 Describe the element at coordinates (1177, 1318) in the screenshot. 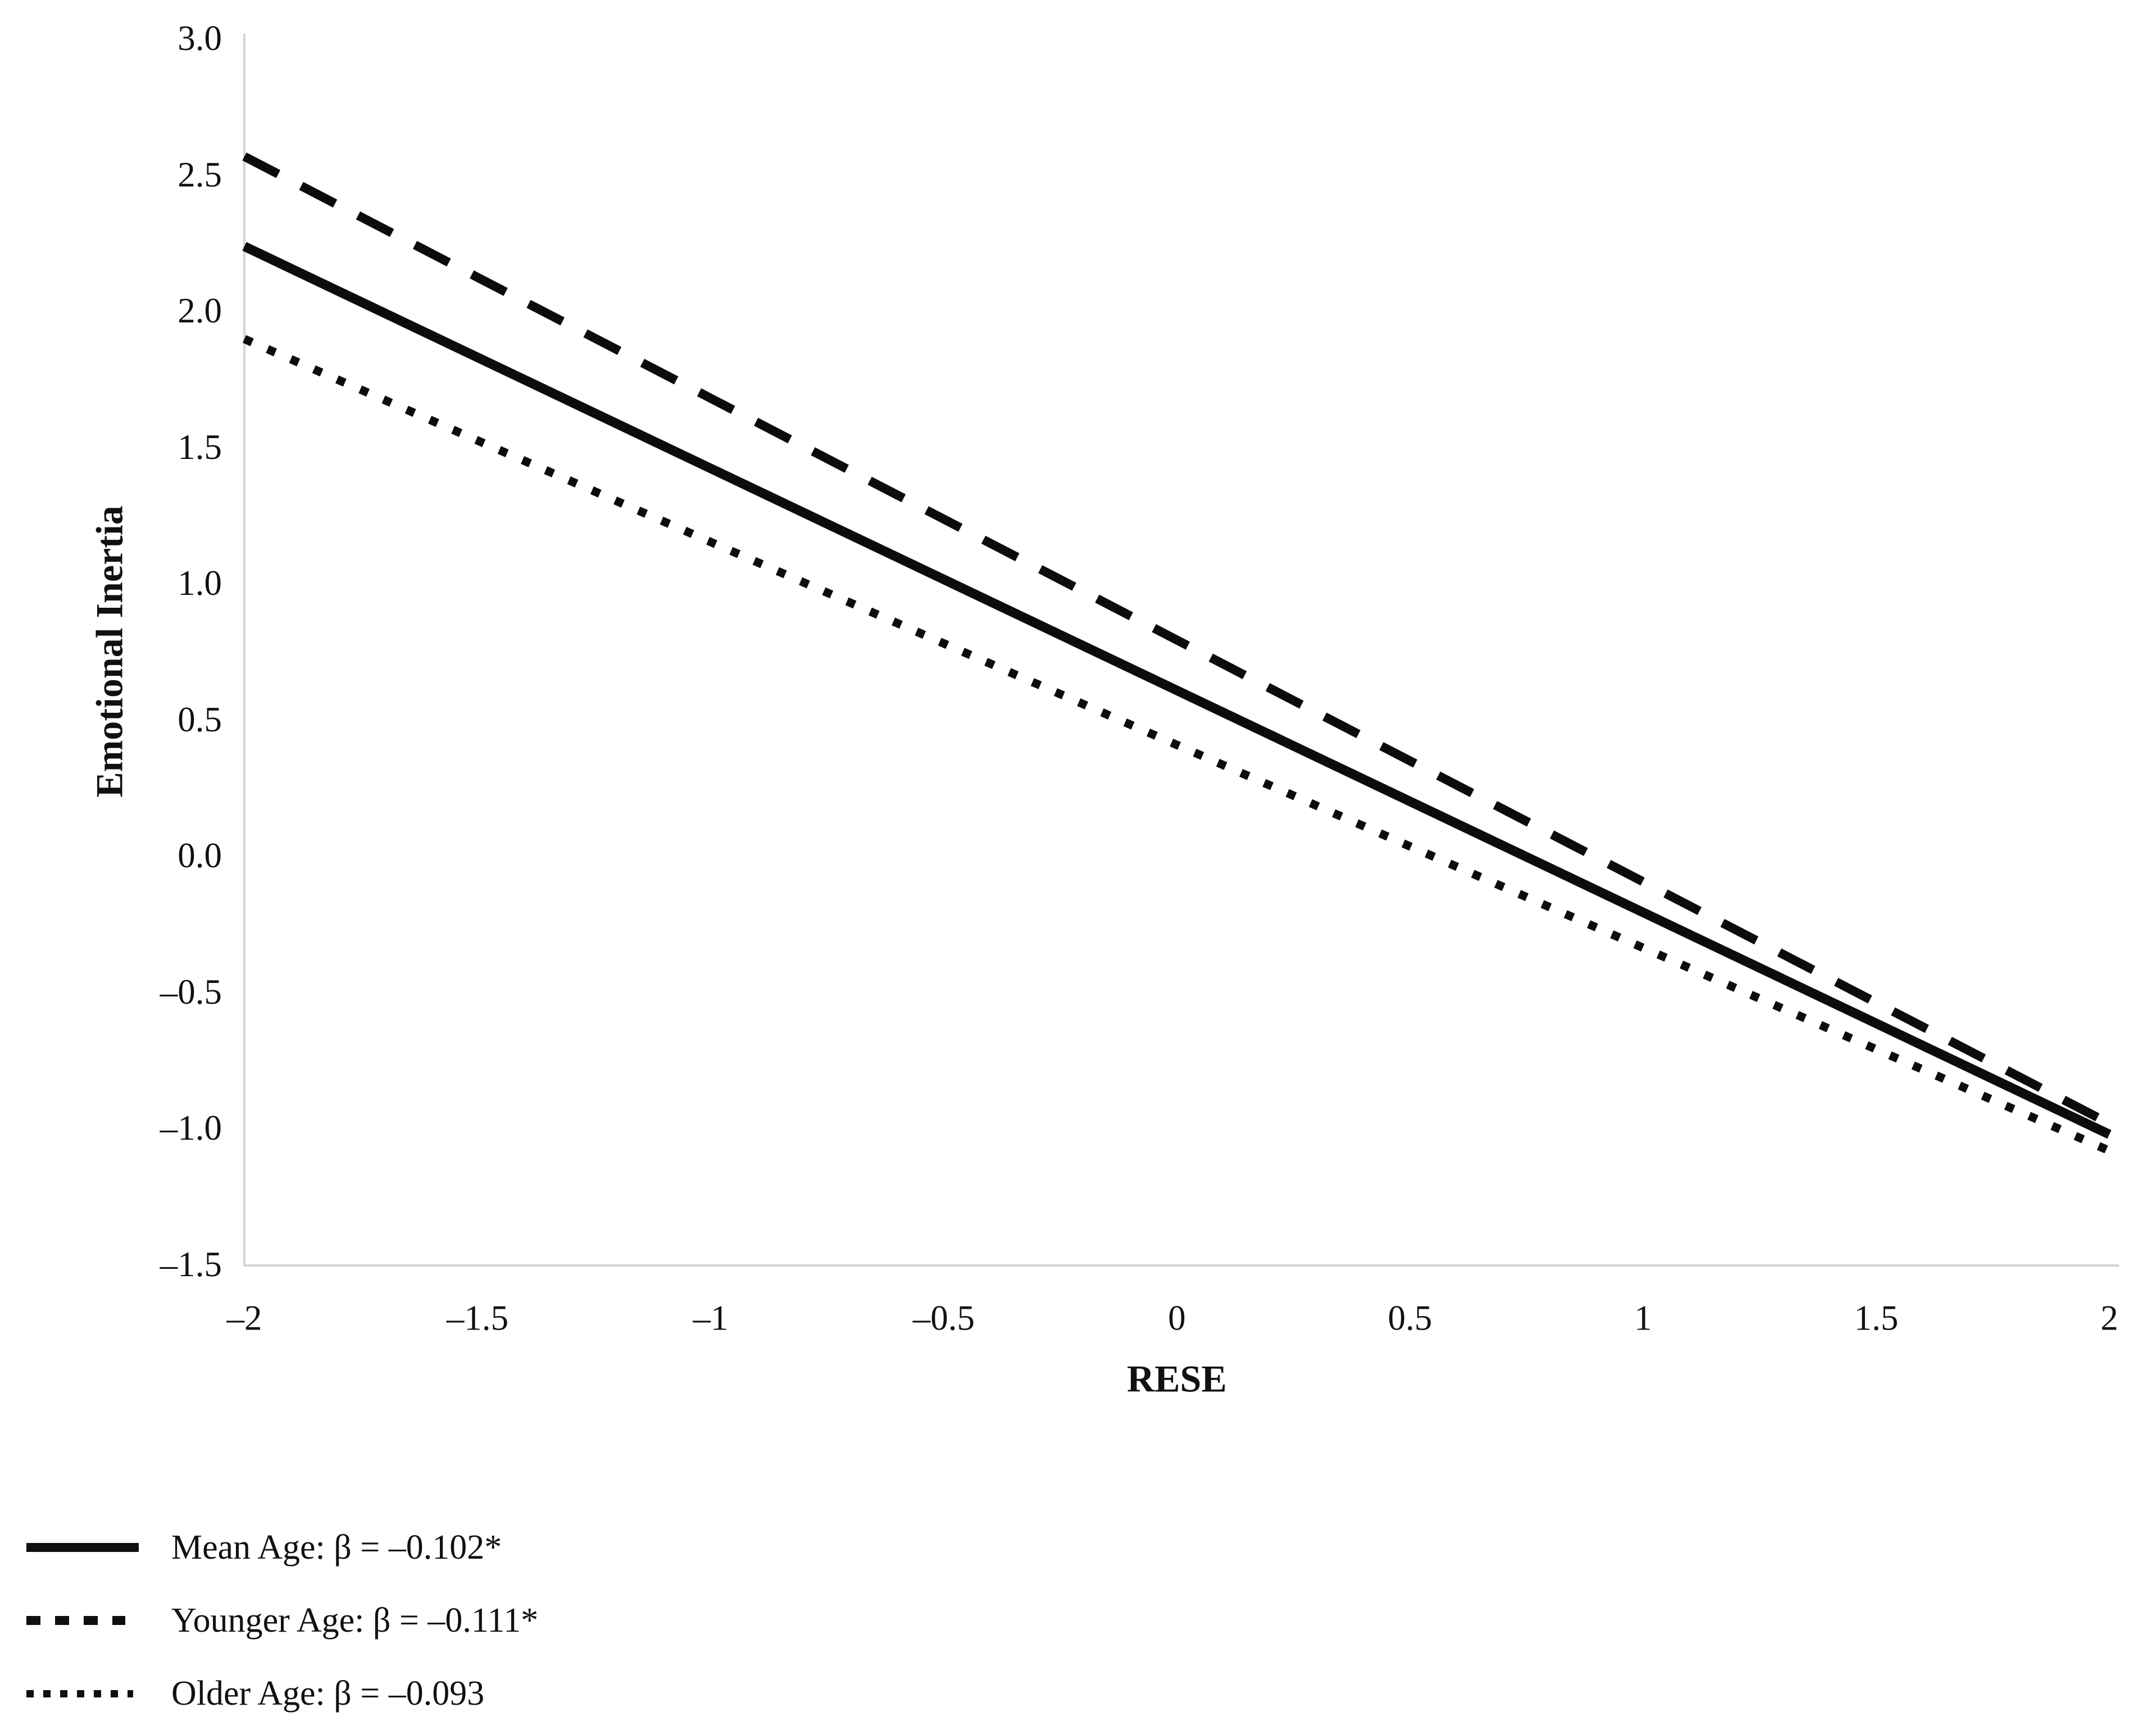

I see `x-tick-label: 0` at that location.